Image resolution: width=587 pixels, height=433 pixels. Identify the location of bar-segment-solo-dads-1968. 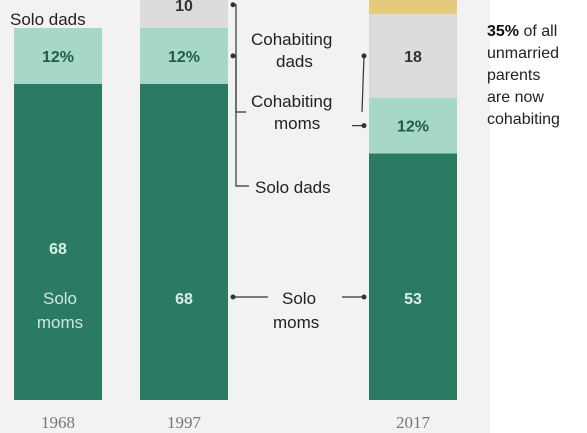
(58, 56).